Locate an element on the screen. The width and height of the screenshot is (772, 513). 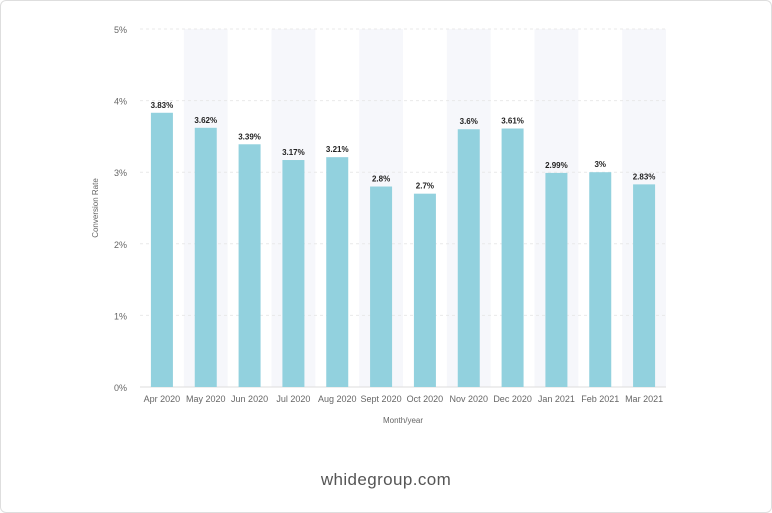
data-label: 3.83% is located at coordinates (162, 105).